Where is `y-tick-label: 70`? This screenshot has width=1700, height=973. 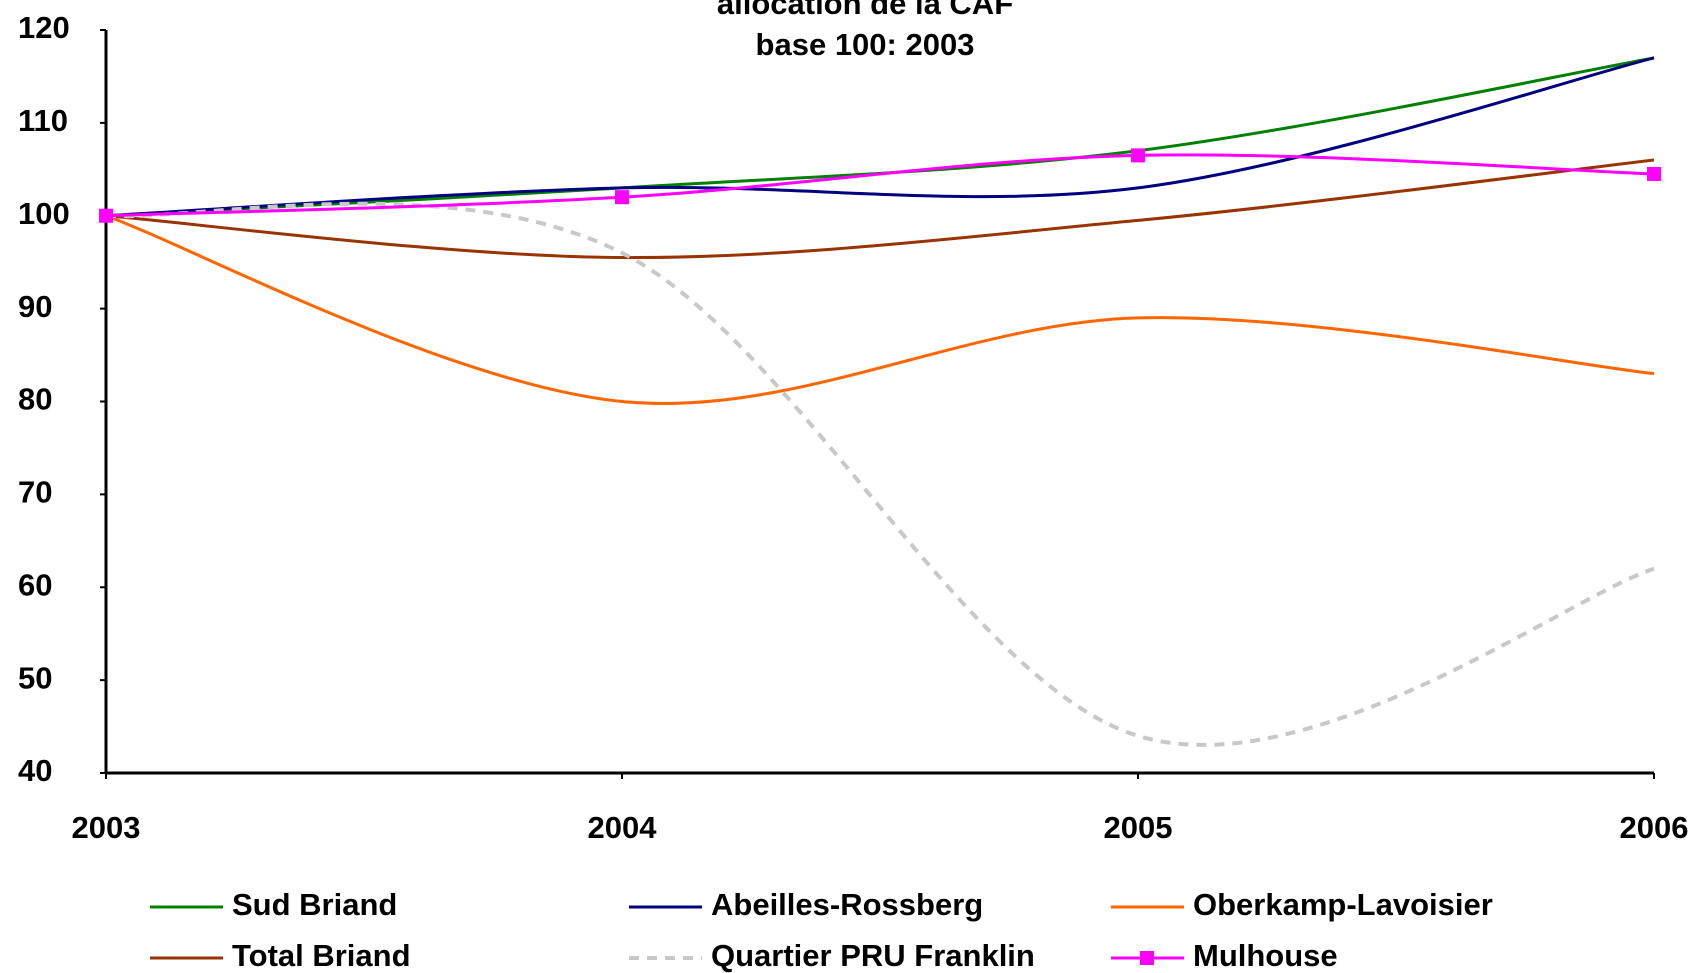 y-tick-label: 70 is located at coordinates (35, 492).